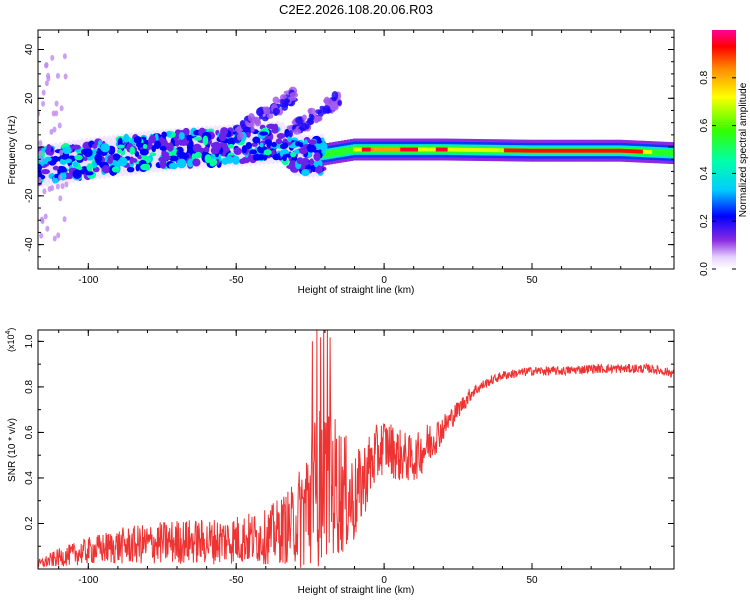  What do you see at coordinates (356, 290) in the screenshot?
I see `spectrogram-xlabel: Height of straight line (km)` at bounding box center [356, 290].